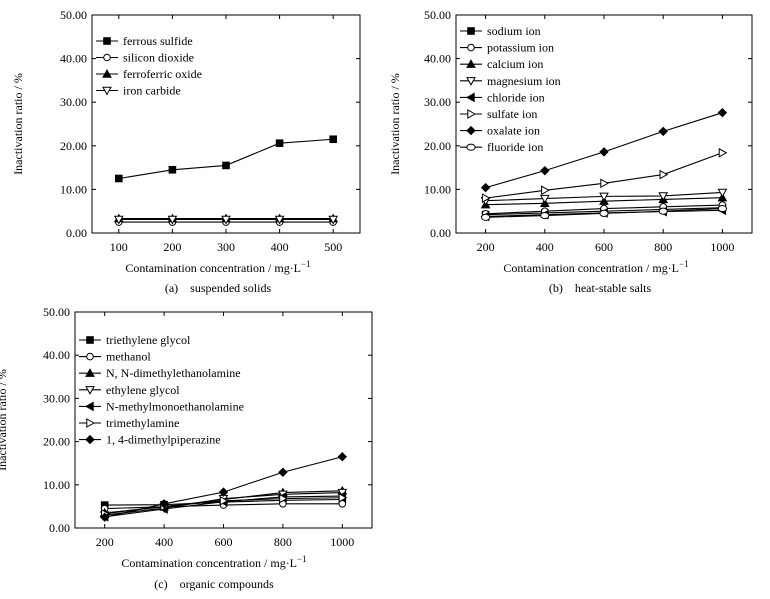  Describe the element at coordinates (515, 147) in the screenshot. I see `legend-label: fluoride ion` at that location.